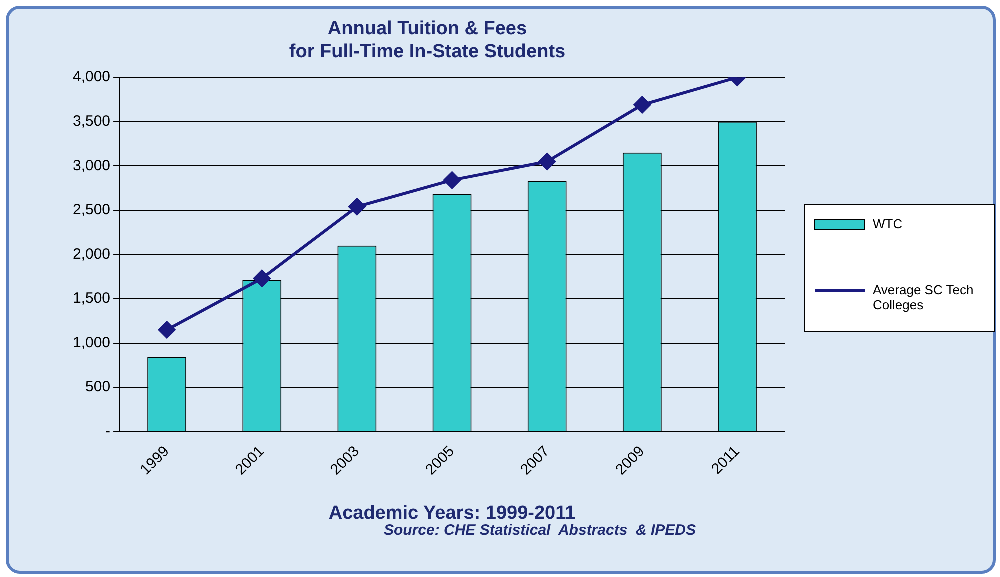  I want to click on chart-title: Annual Tuition & Fees for Full-Time In-State Students, so click(427, 40).